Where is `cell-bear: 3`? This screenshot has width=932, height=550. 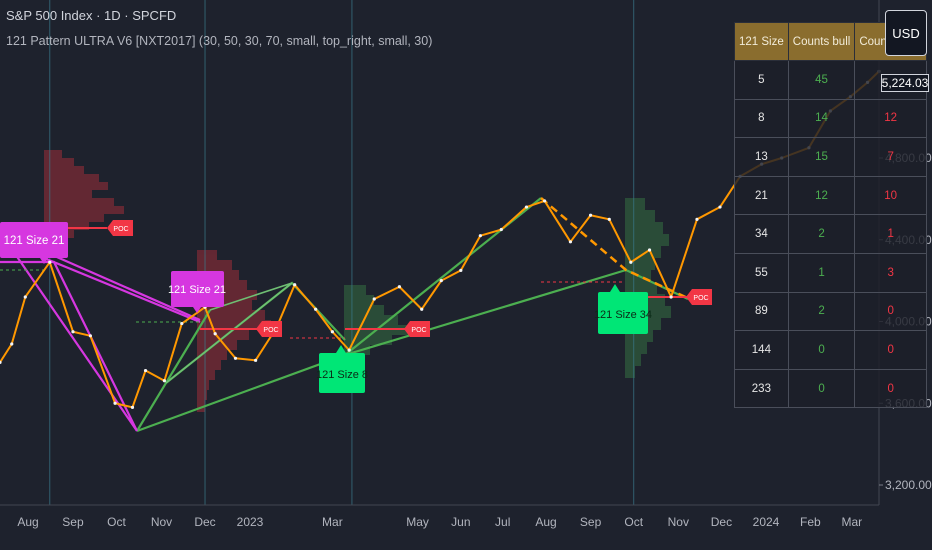 cell-bear: 3 is located at coordinates (890, 272).